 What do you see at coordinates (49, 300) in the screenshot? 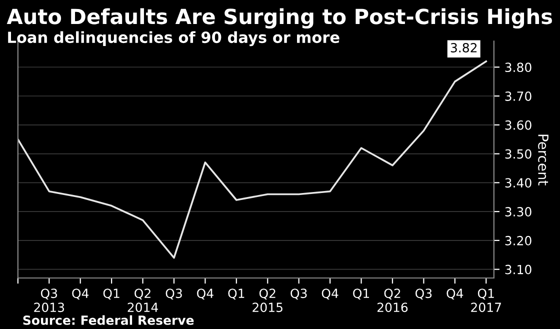
I see `x-tick-label: Q3 2013` at bounding box center [49, 300].